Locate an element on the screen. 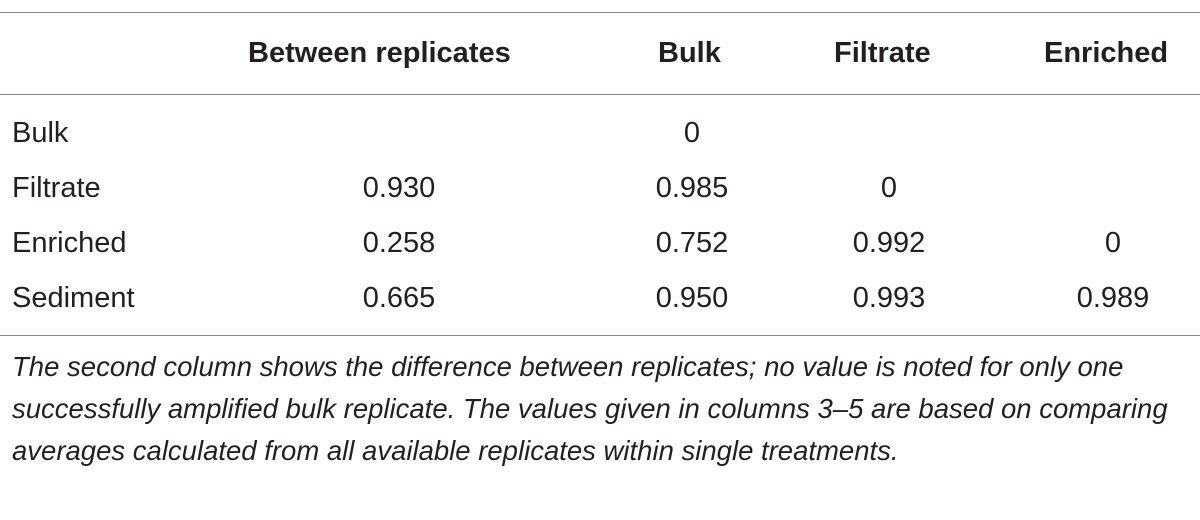  table-row: Sediment 0.665 0.950 0.993 0.989 is located at coordinates (600, 298).